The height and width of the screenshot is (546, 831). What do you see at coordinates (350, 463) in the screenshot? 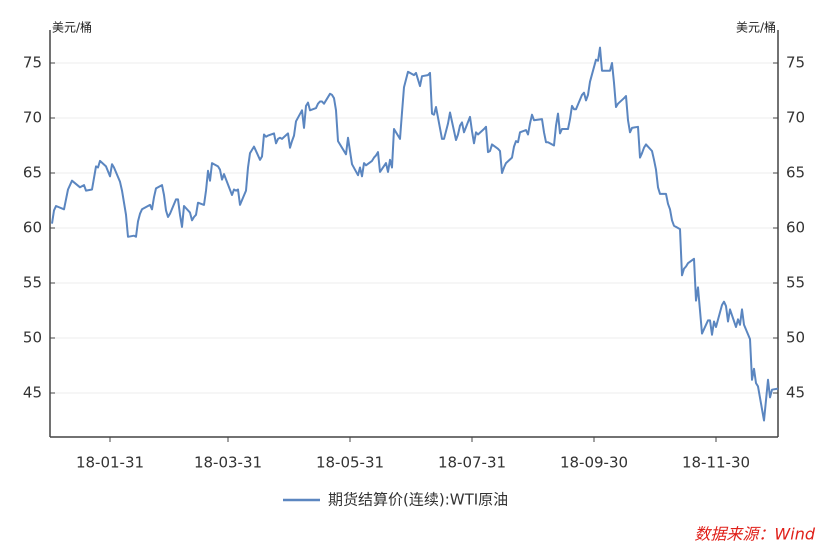
I see `x-tick-label: 18-05-31` at bounding box center [350, 463].